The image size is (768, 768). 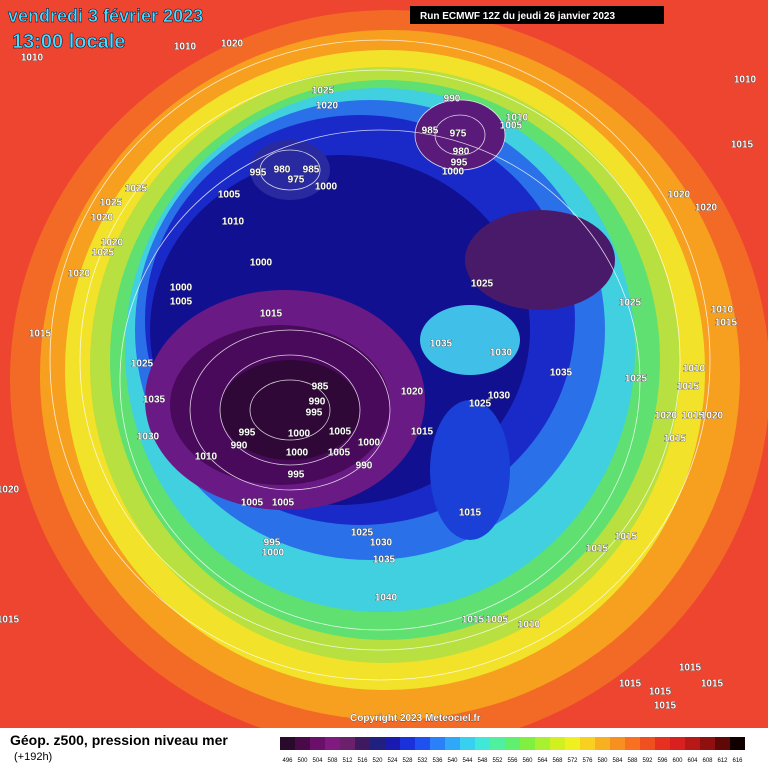 What do you see at coordinates (437, 761) in the screenshot?
I see `scale-label: 536` at bounding box center [437, 761].